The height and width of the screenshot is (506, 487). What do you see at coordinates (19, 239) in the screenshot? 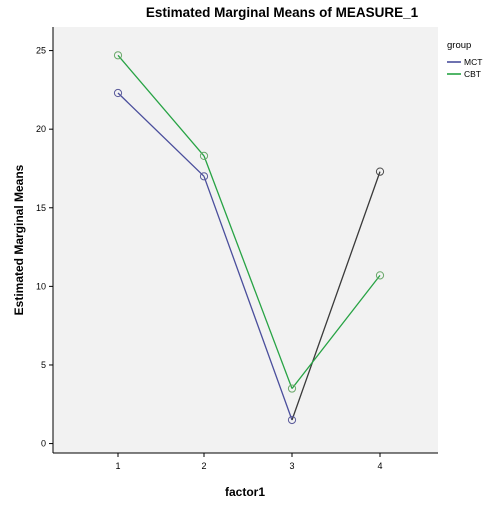
I see `y-axis-label: Estimated Marginal Means` at bounding box center [19, 239].